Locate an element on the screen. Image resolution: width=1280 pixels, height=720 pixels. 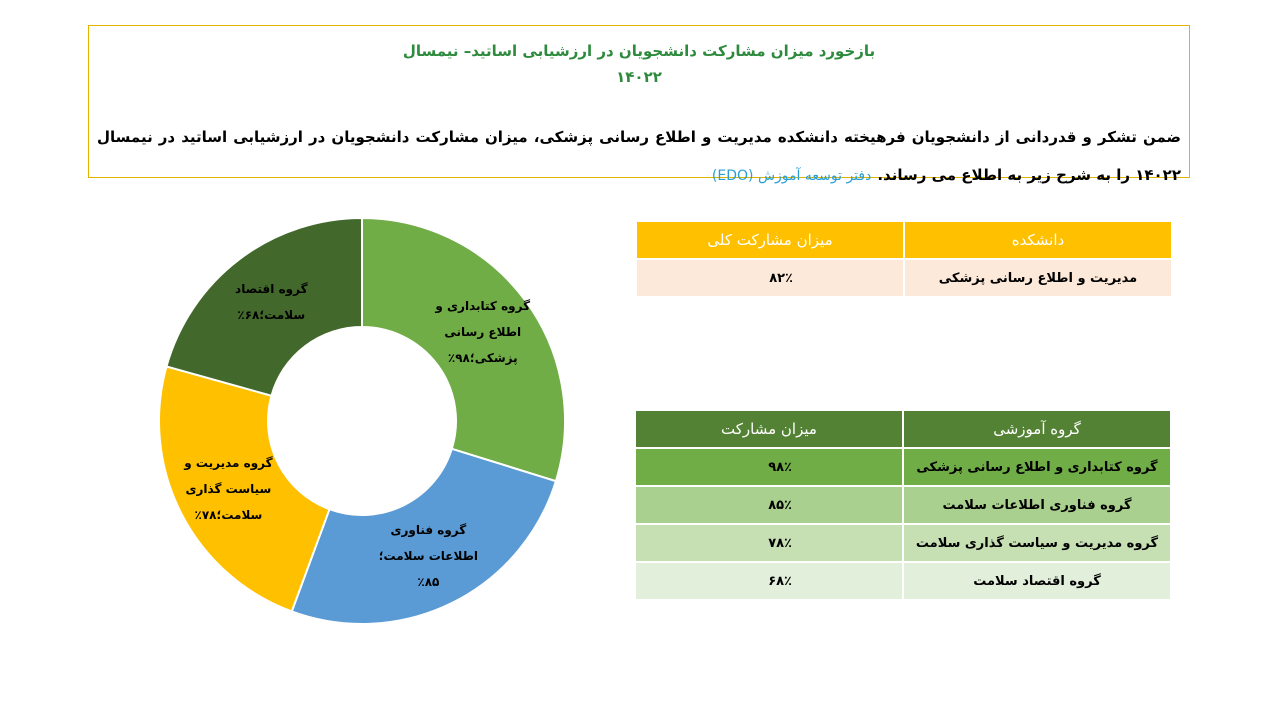
table-cell: ۷۸٪ is located at coordinates (769, 543).